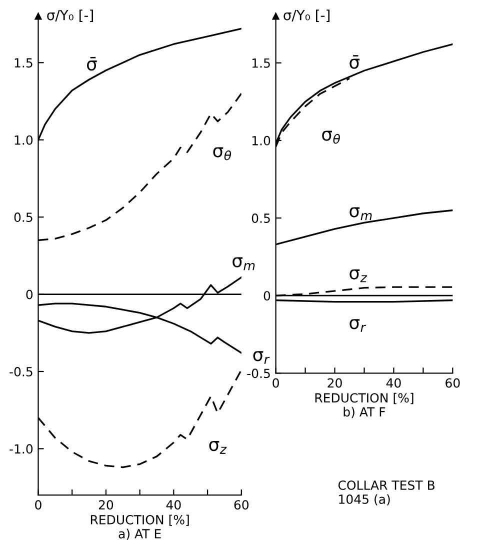 This screenshot has width=478, height=544. I want to click on text: a) AT E, so click(139, 534).